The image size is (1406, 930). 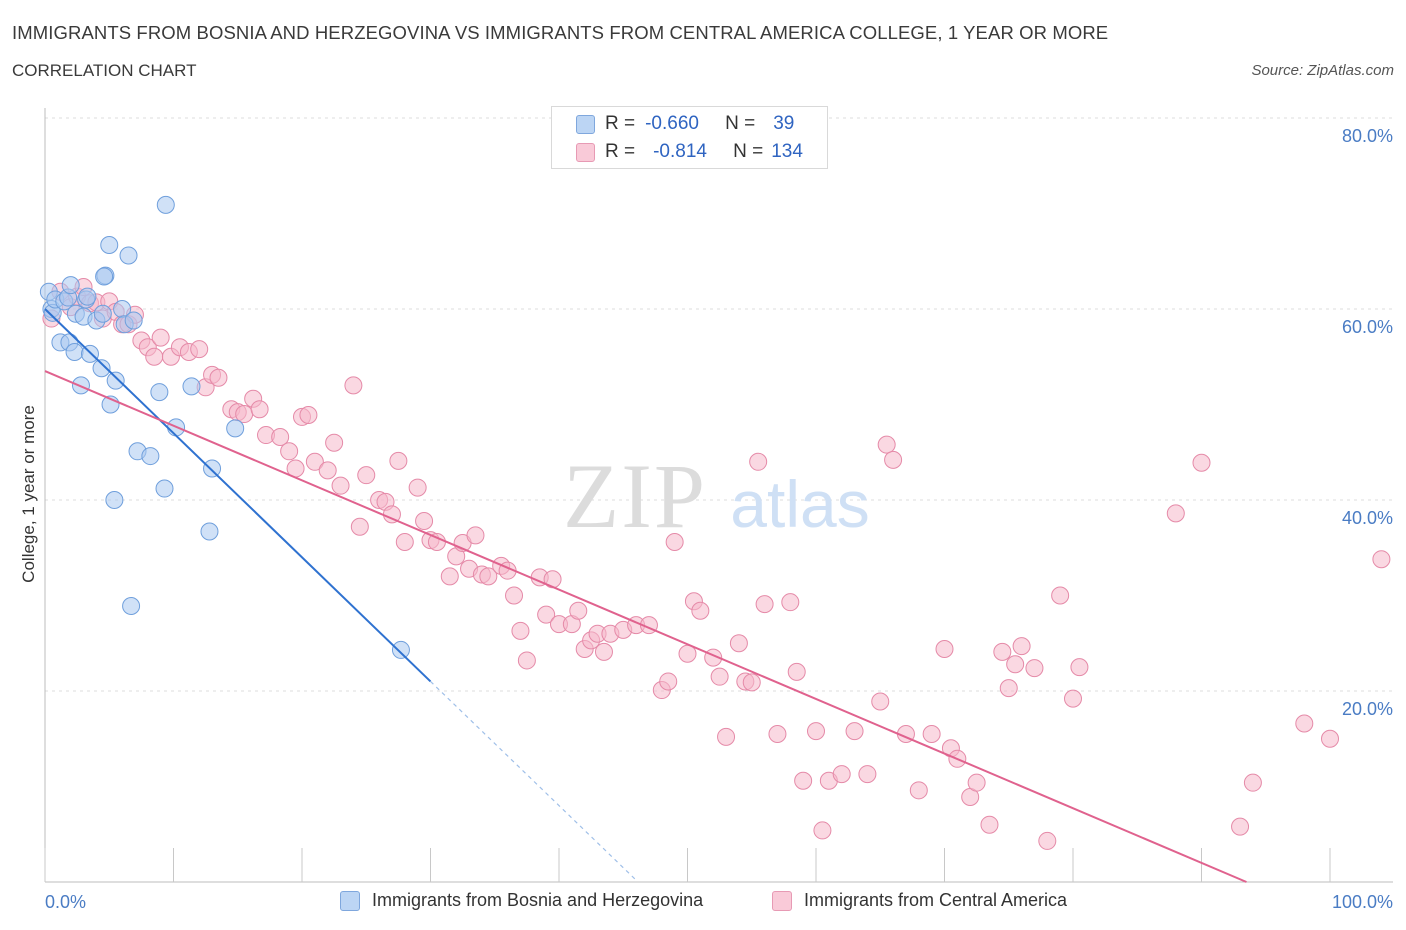 I want to click on bottom-legend-central-america: Immigrants from Central America, so click(x=919, y=900).